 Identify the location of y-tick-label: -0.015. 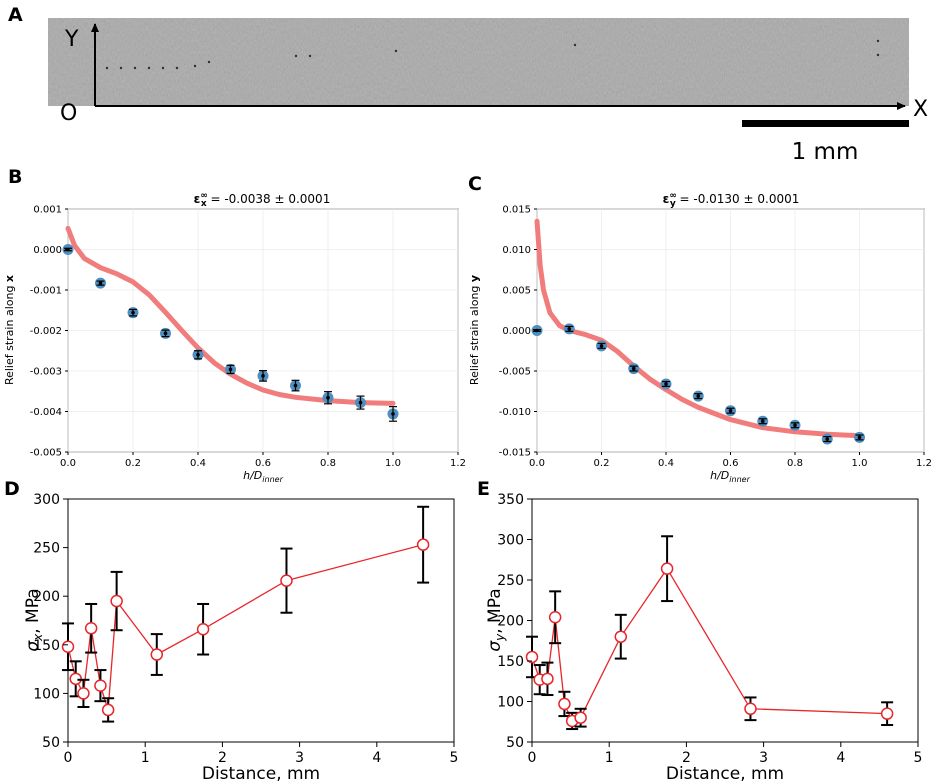
(515, 453).